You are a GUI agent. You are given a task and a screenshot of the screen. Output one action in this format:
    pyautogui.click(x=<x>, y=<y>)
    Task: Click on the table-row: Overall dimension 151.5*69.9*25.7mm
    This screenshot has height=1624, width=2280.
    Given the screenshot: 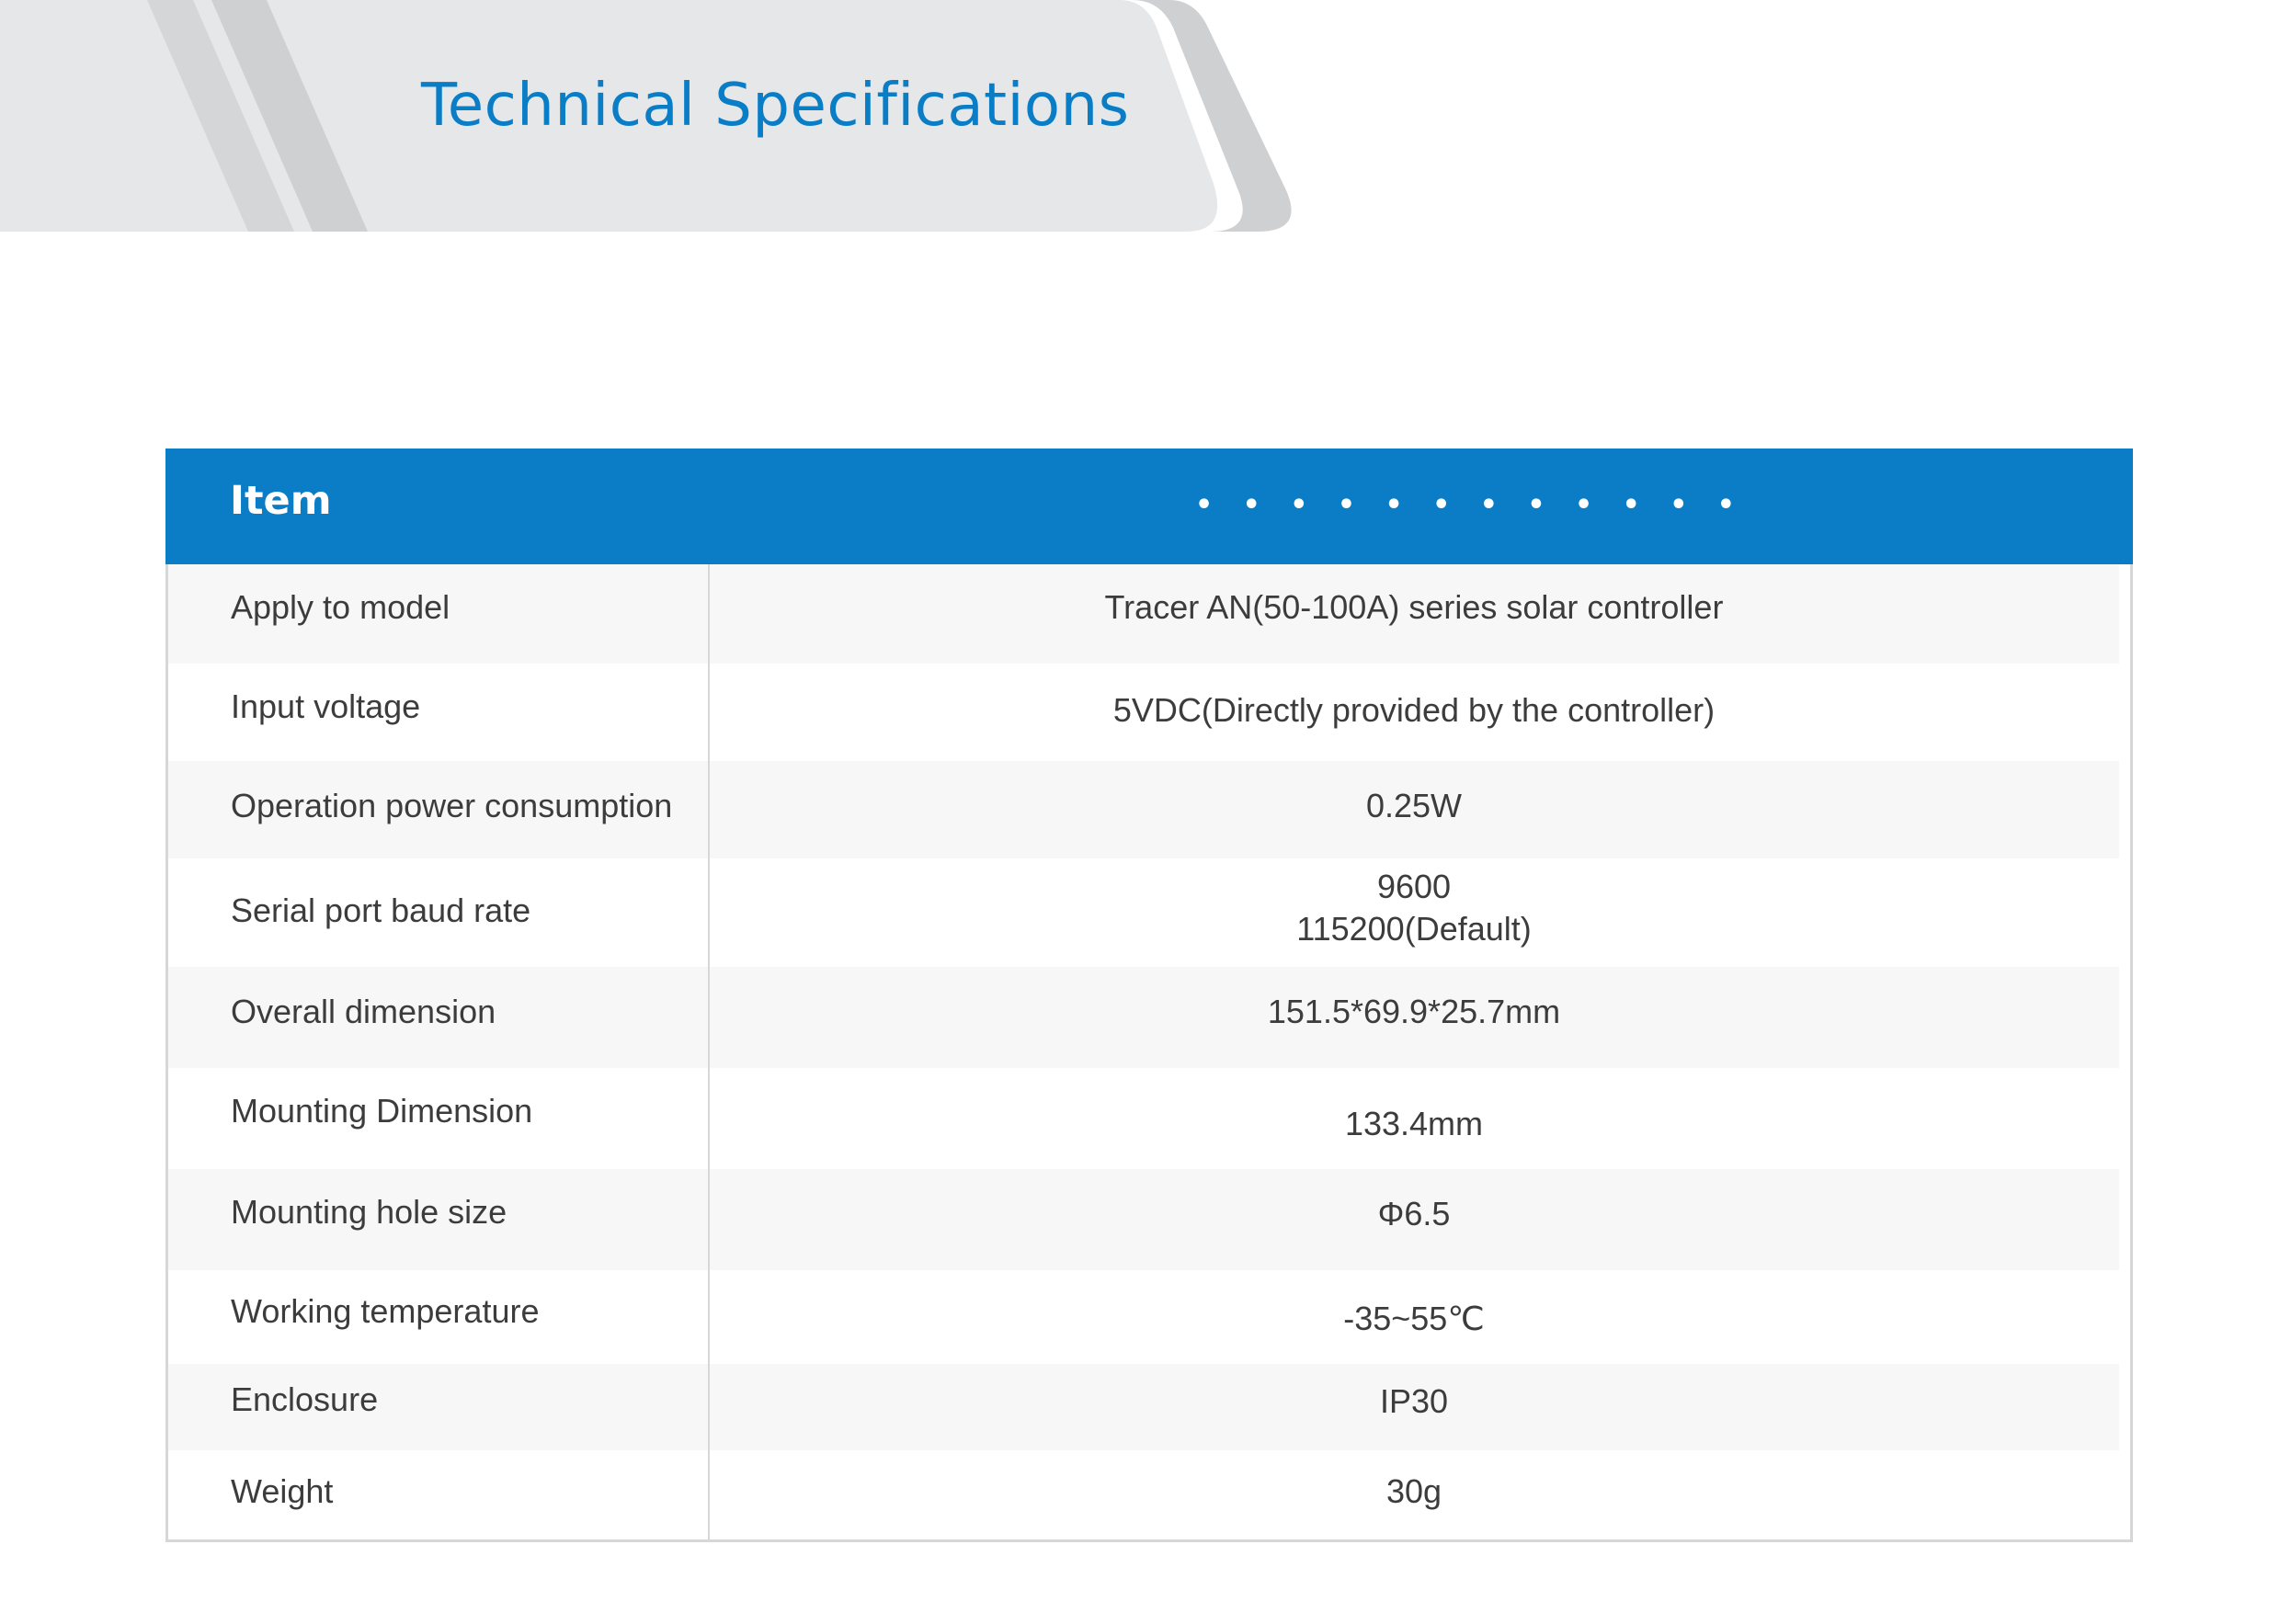 What is the action you would take?
    pyautogui.click(x=1149, y=1017)
    